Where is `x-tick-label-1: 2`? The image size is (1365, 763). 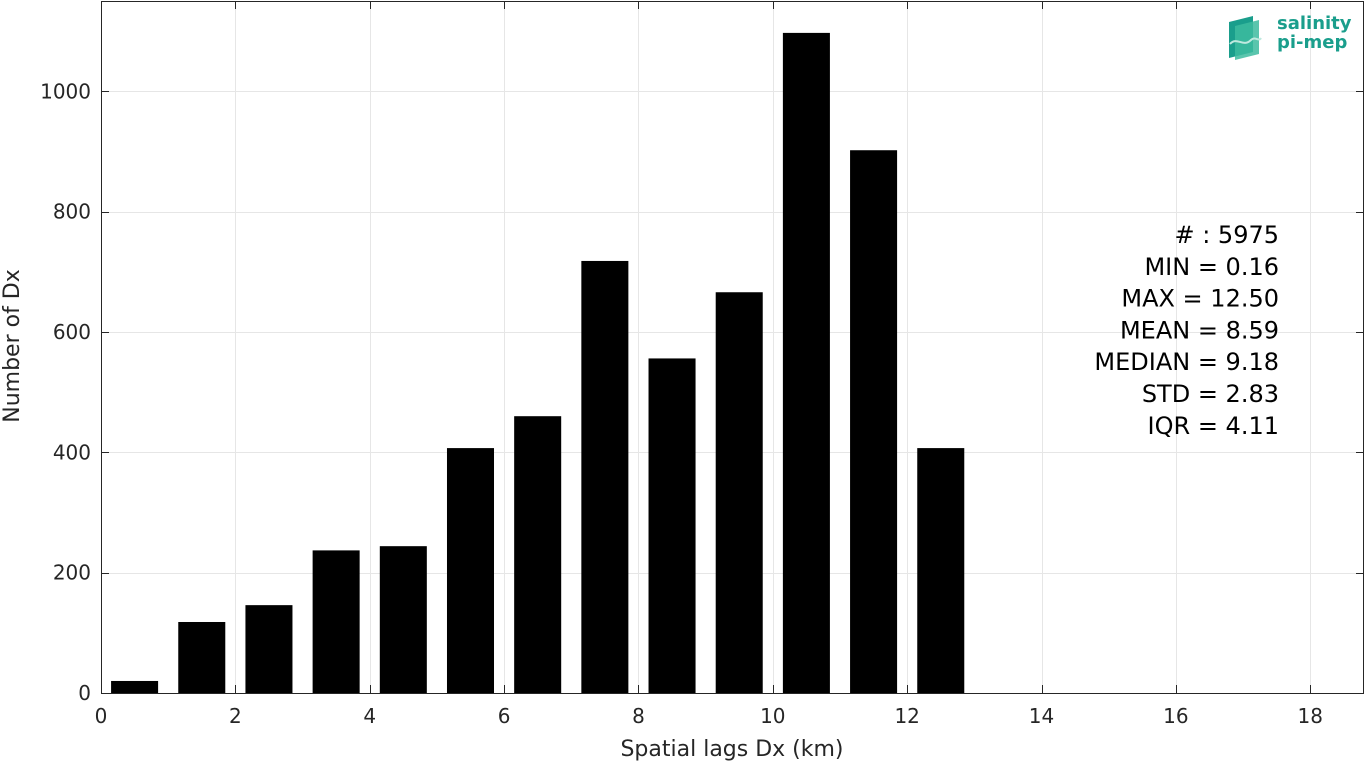 x-tick-label-1: 2 is located at coordinates (235, 716).